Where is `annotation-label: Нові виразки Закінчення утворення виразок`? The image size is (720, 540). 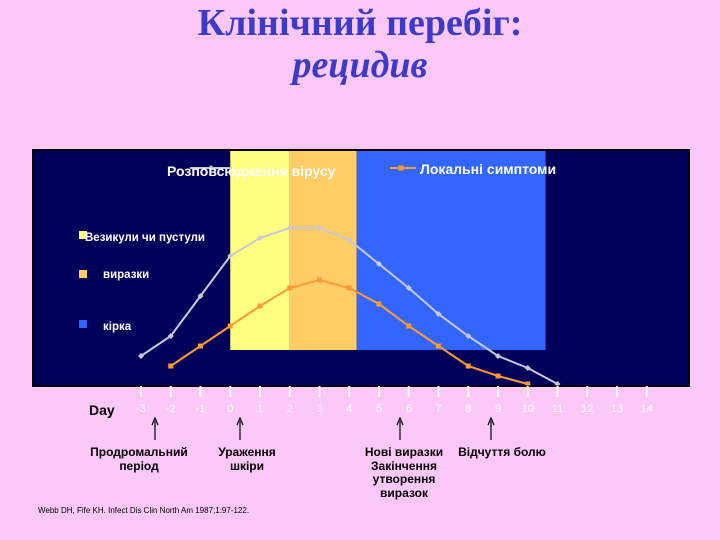
annotation-label: Нові виразки Закінчення утворення виразок is located at coordinates (404, 472).